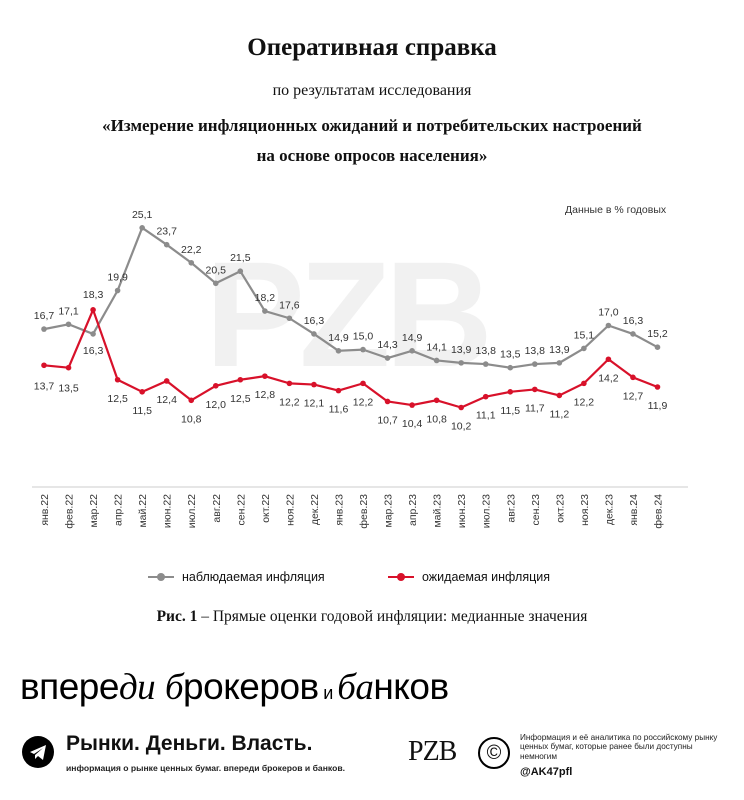 This screenshot has width=744, height=800. I want to click on telegram-icon, so click(38, 752).